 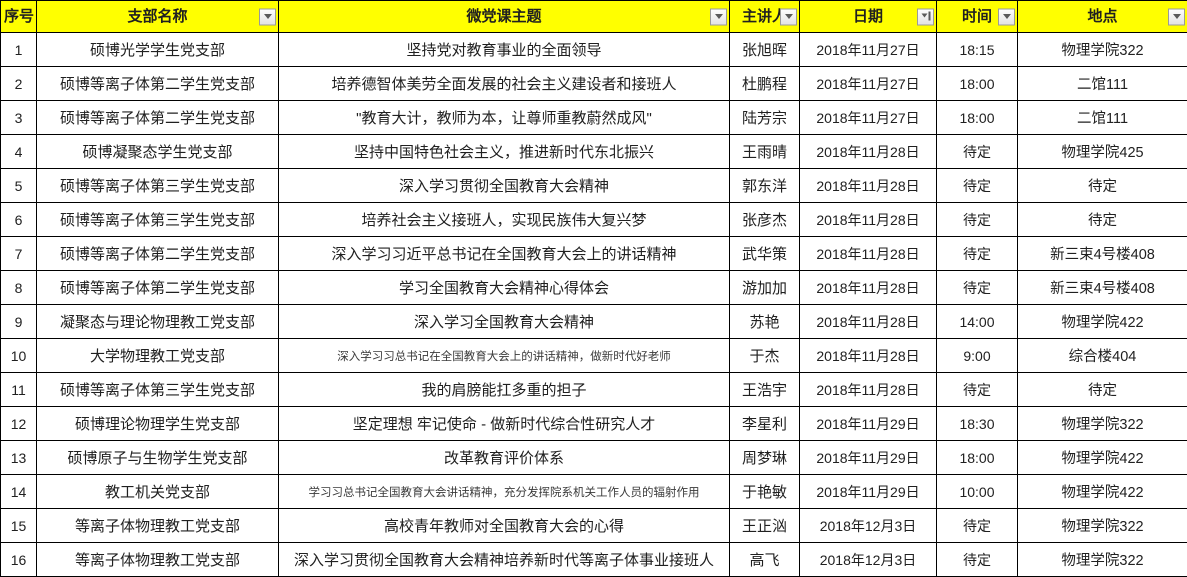 What do you see at coordinates (19, 288) in the screenshot?
I see `cell-index: 8` at bounding box center [19, 288].